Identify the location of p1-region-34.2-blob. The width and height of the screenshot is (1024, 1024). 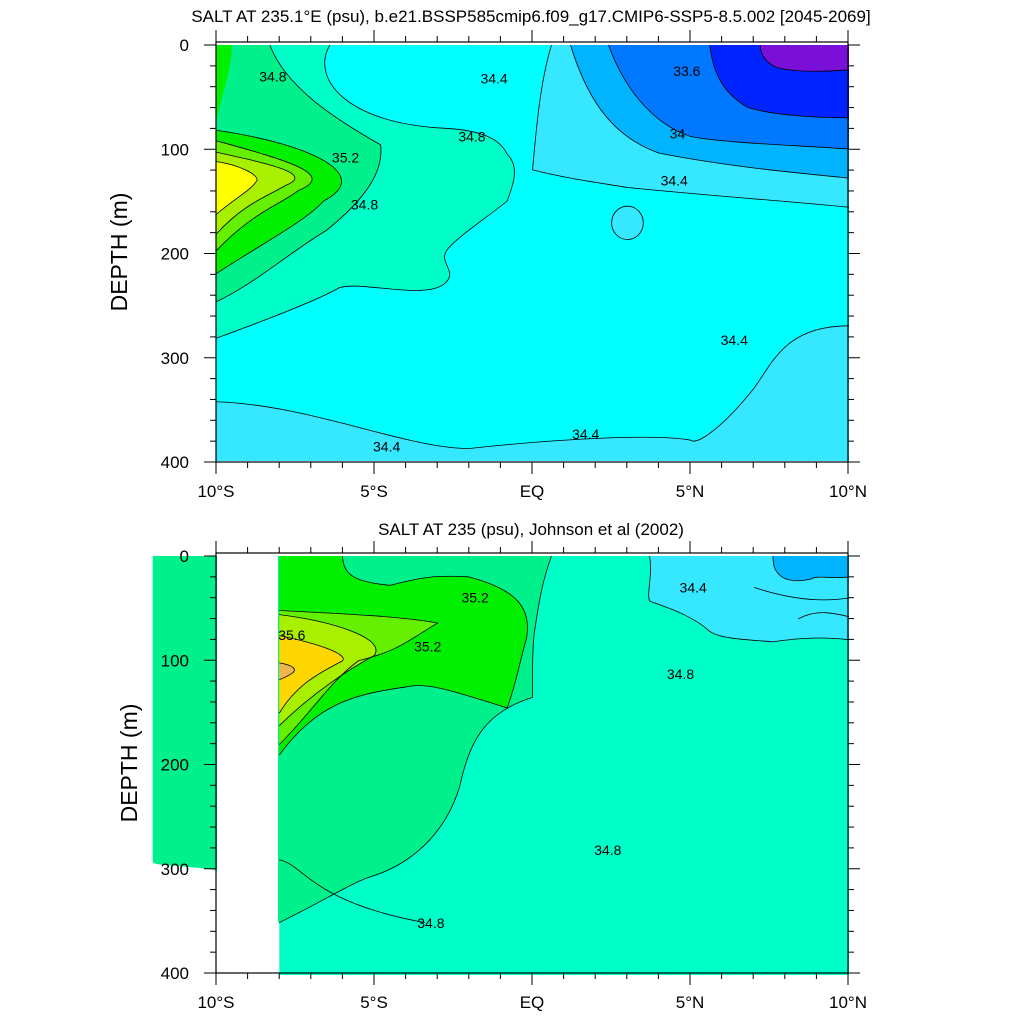
(627, 223).